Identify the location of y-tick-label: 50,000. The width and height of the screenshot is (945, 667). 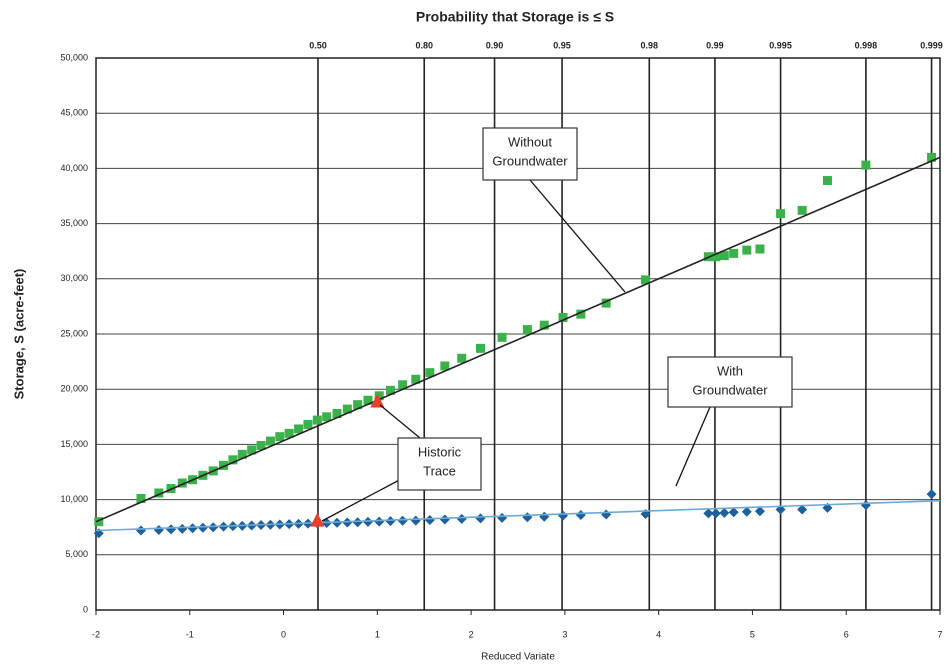
(74, 57).